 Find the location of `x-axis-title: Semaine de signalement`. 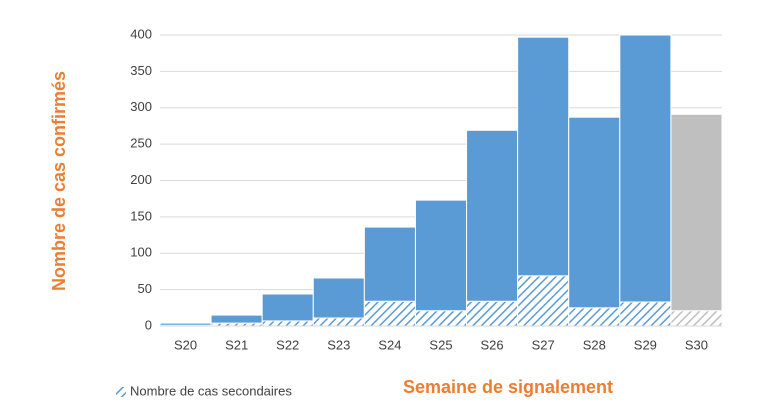

x-axis-title: Semaine de signalement is located at coordinates (508, 387).